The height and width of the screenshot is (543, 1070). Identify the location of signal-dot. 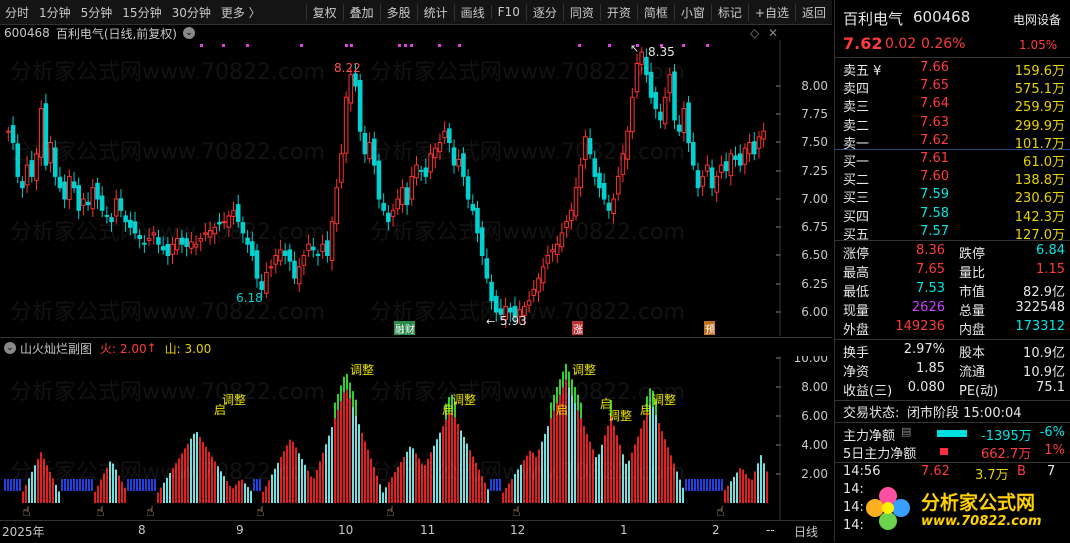
(247, 45).